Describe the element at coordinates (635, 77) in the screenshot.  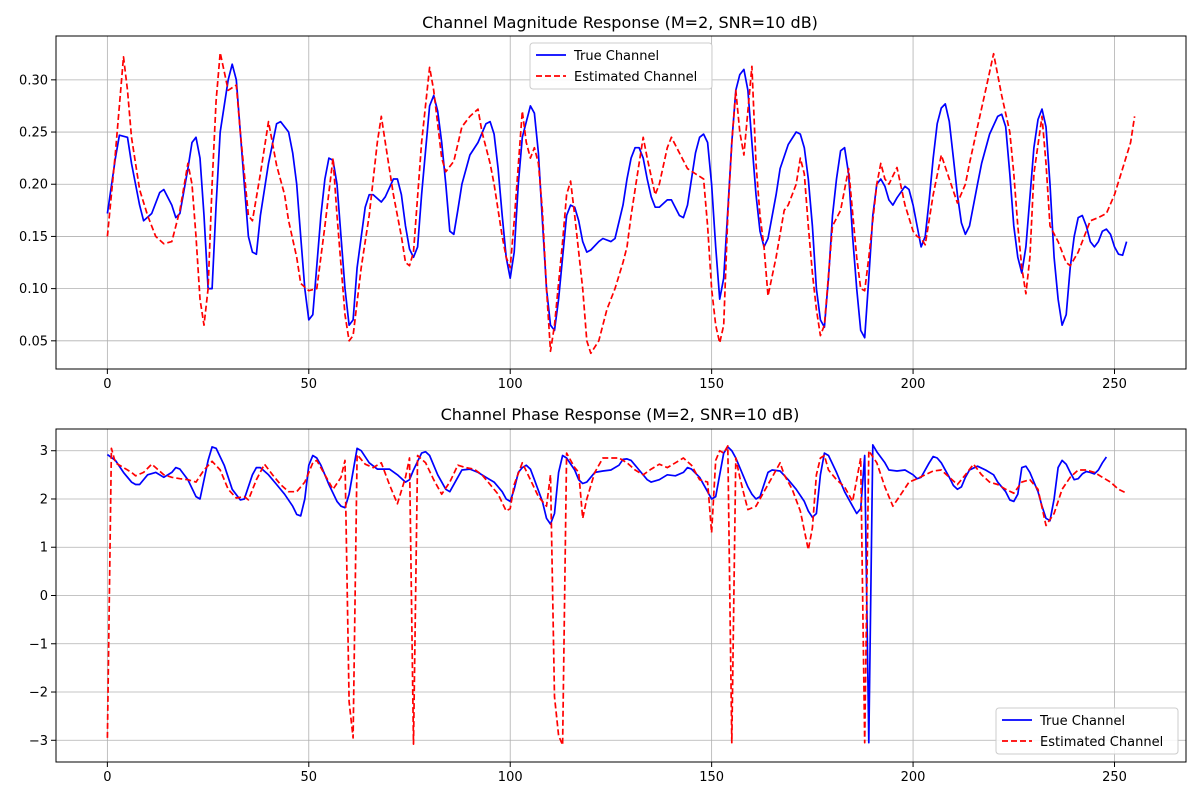
I see `magnitude-legend-estimated-label: Estimated Channel` at that location.